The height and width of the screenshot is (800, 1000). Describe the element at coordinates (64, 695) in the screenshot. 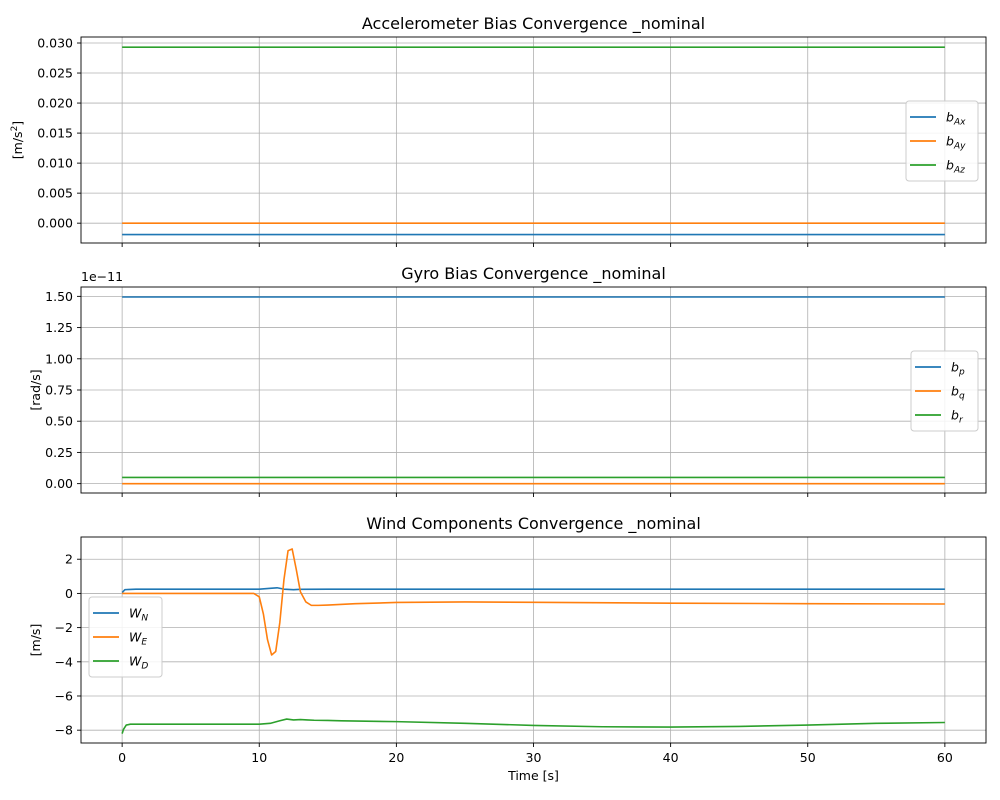

I see `y-tick-label: −6` at that location.